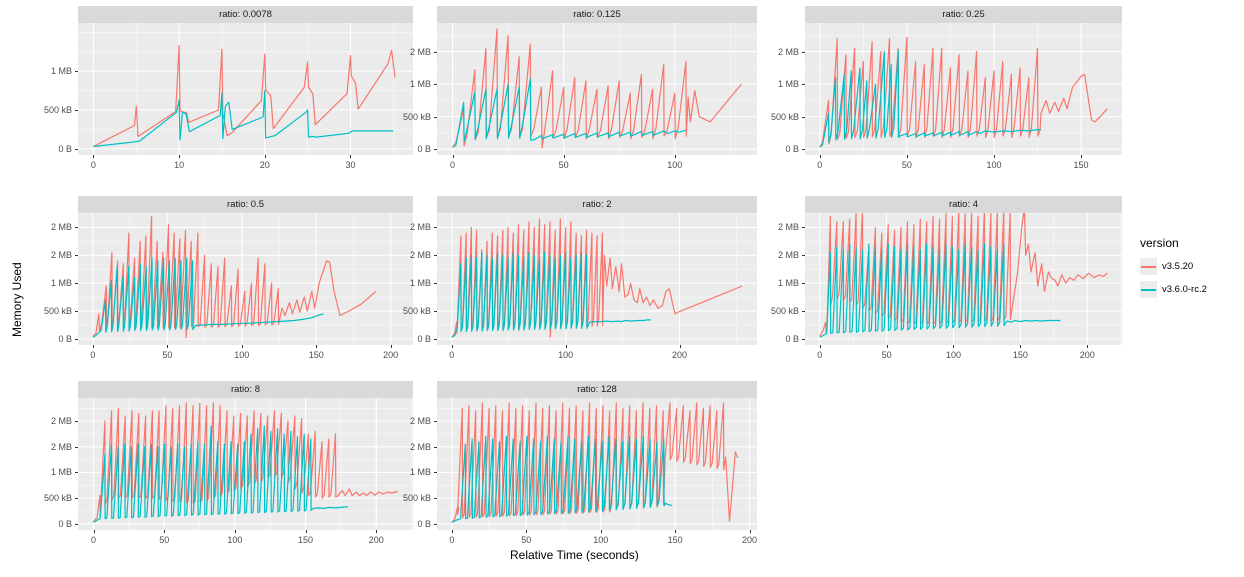 Image resolution: width=1244 pixels, height=577 pixels. I want to click on x-tick-label: 10, so click(179, 165).